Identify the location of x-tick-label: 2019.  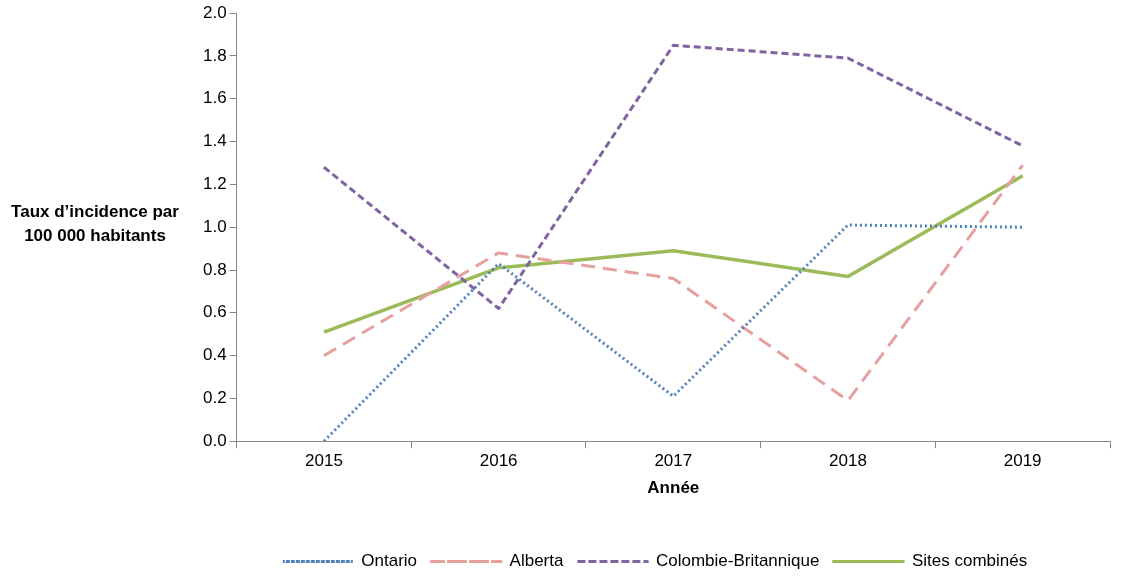
(1022, 461).